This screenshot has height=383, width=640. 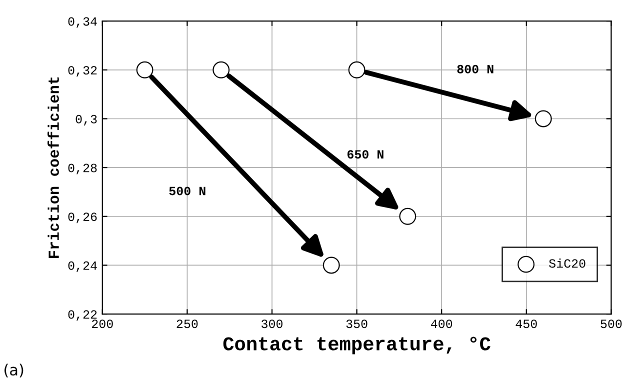 I want to click on y-axis-title: Friction coefficient, so click(x=53, y=167).